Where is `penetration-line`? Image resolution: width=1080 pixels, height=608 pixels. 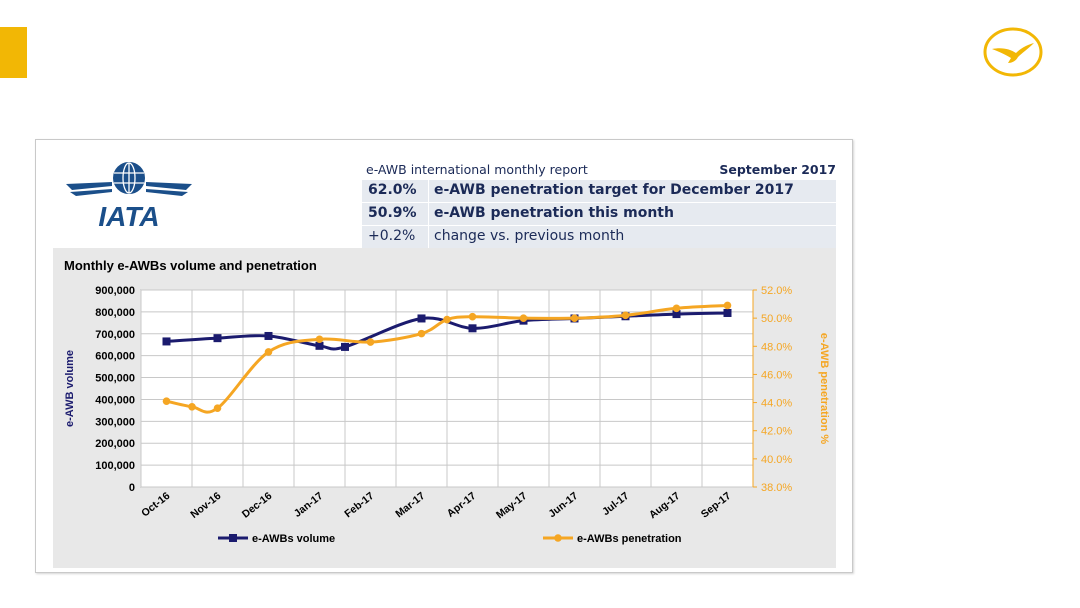
penetration-line is located at coordinates (447, 358).